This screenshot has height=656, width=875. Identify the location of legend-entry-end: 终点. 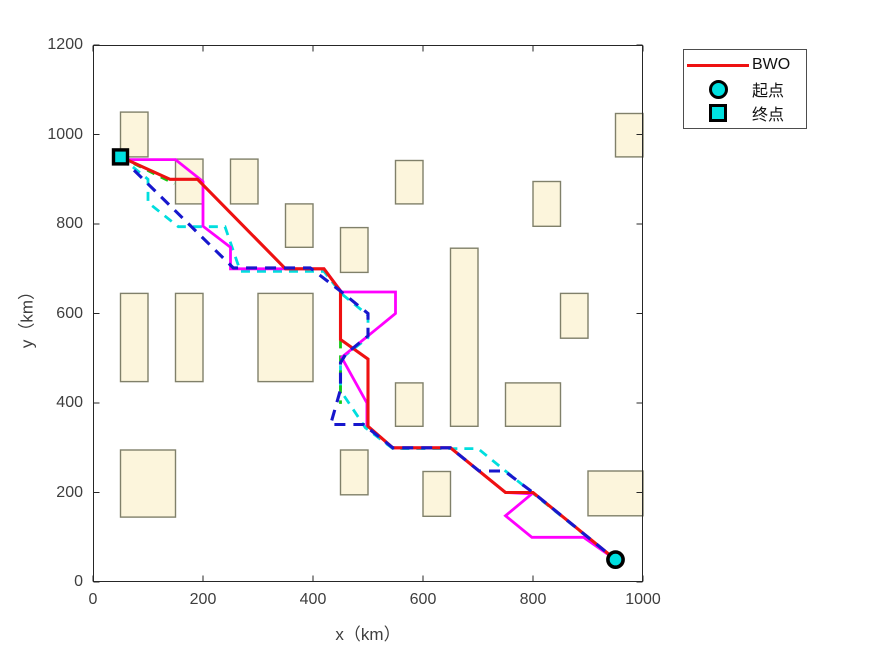
(745, 113).